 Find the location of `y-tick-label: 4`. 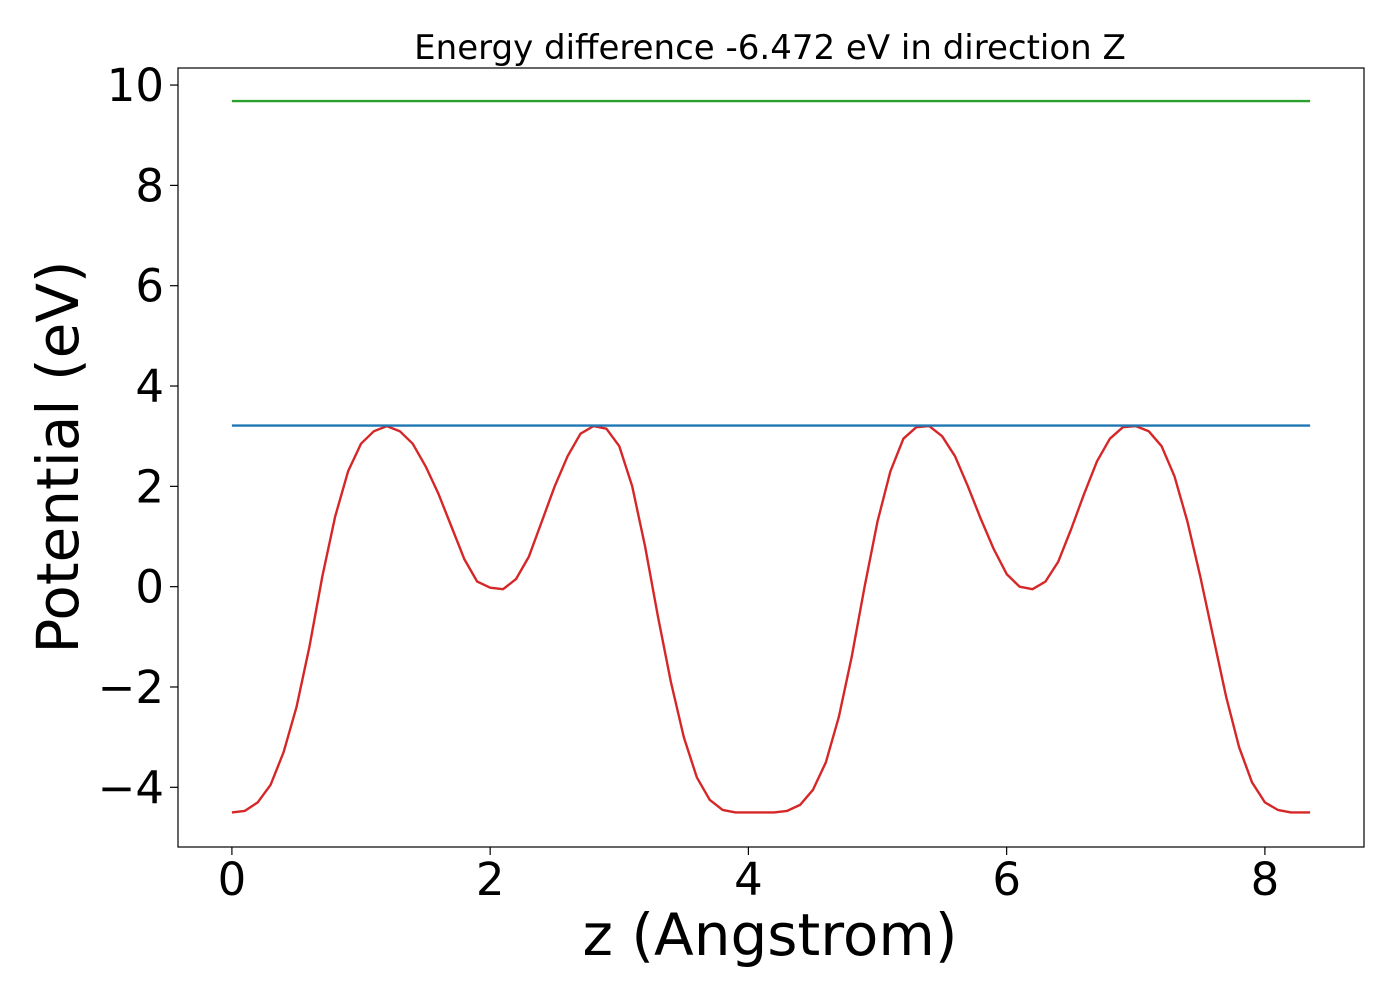

y-tick-label: 4 is located at coordinates (149, 386).